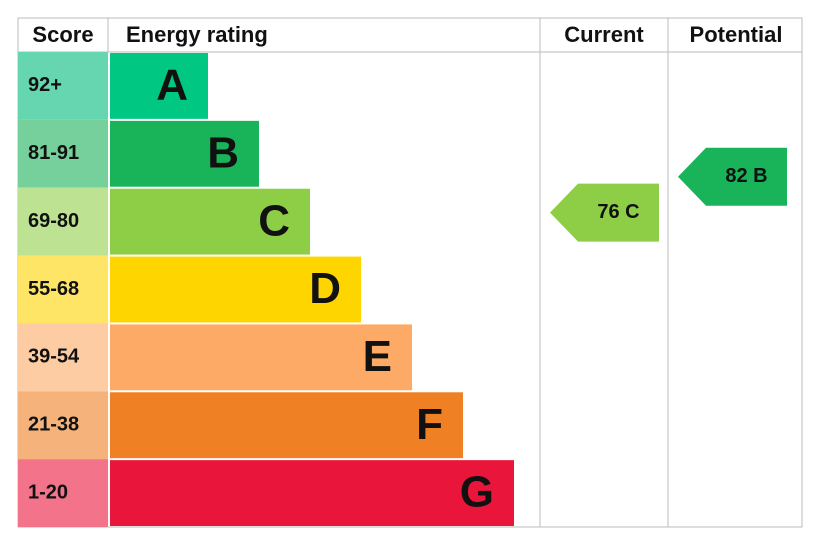 This screenshot has width=820, height=552. I want to click on score-label: 39-54, so click(54, 357).